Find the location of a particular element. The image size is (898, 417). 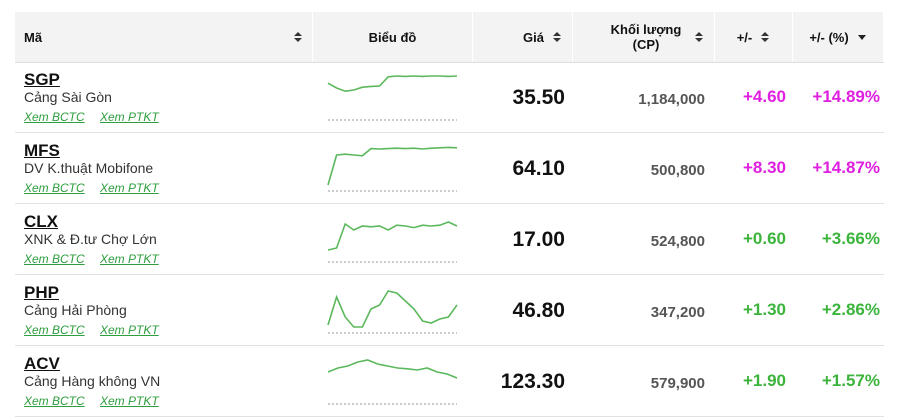

stock-code: CLX is located at coordinates (41, 221).